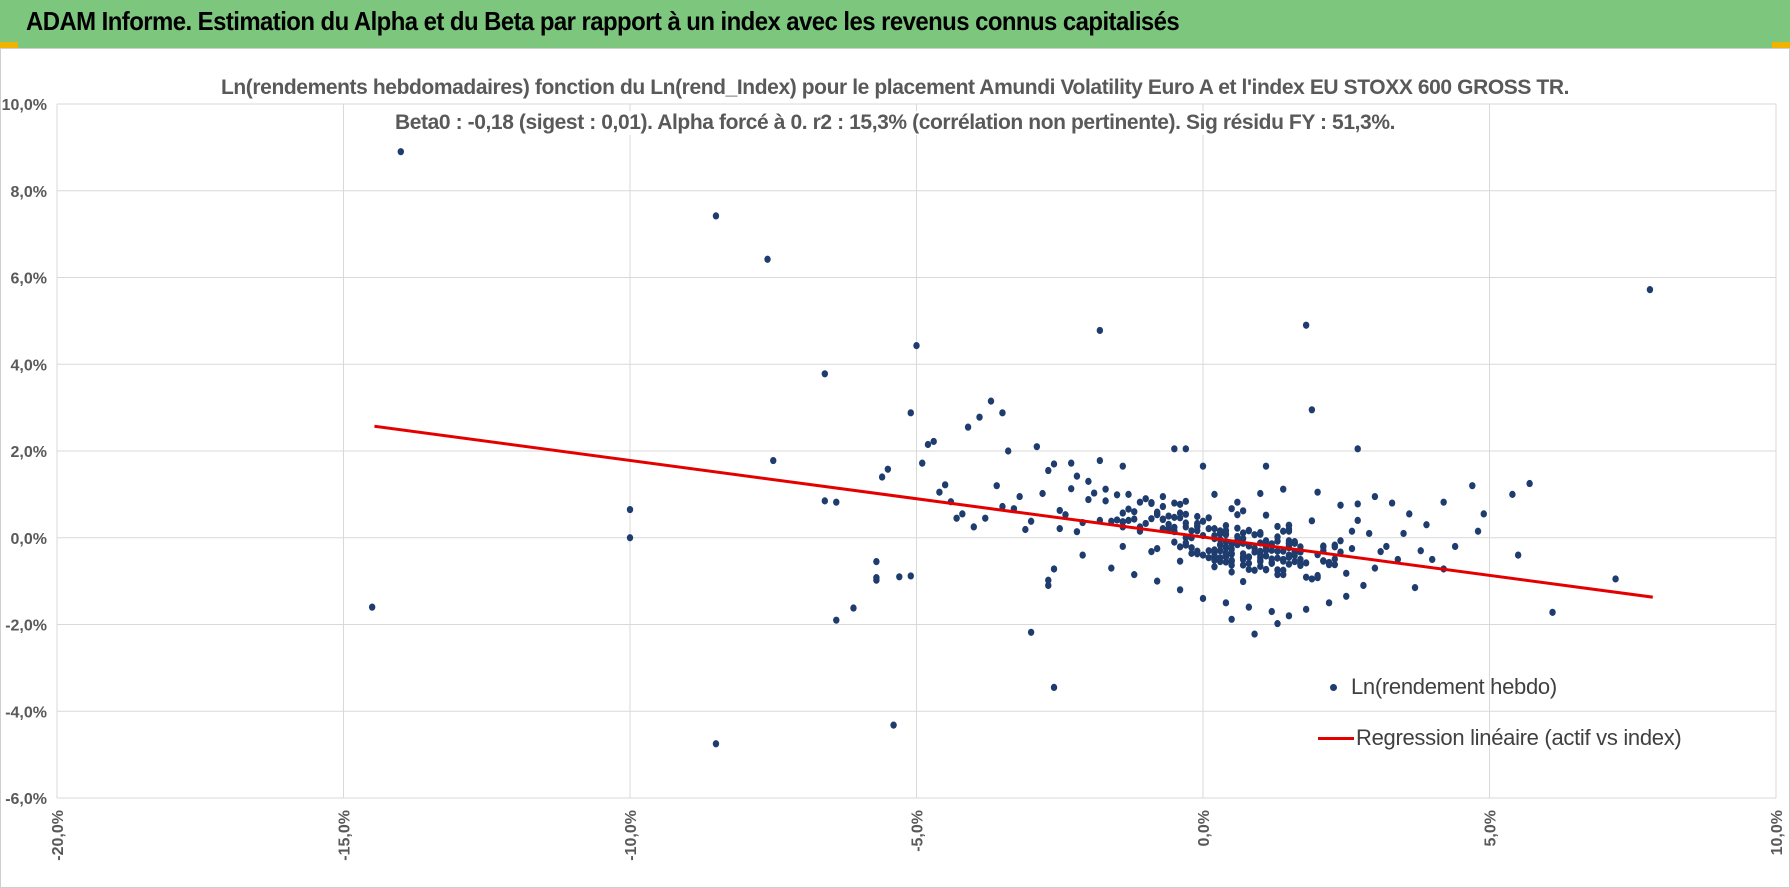  I want to click on x-tick-label: 0,0%, so click(1204, 828).